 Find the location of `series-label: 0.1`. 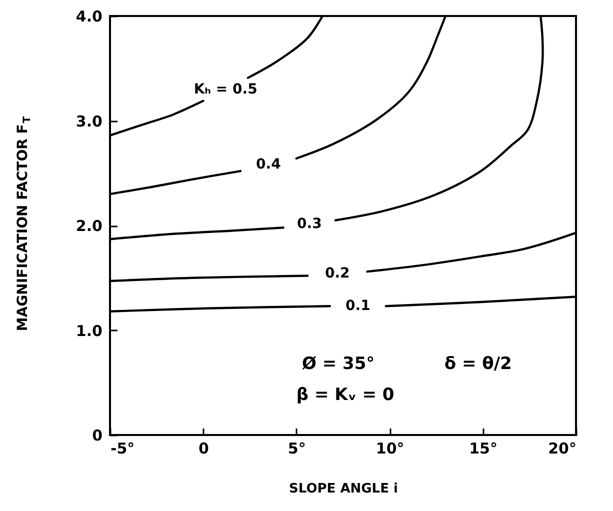

series-label: 0.1 is located at coordinates (358, 306).